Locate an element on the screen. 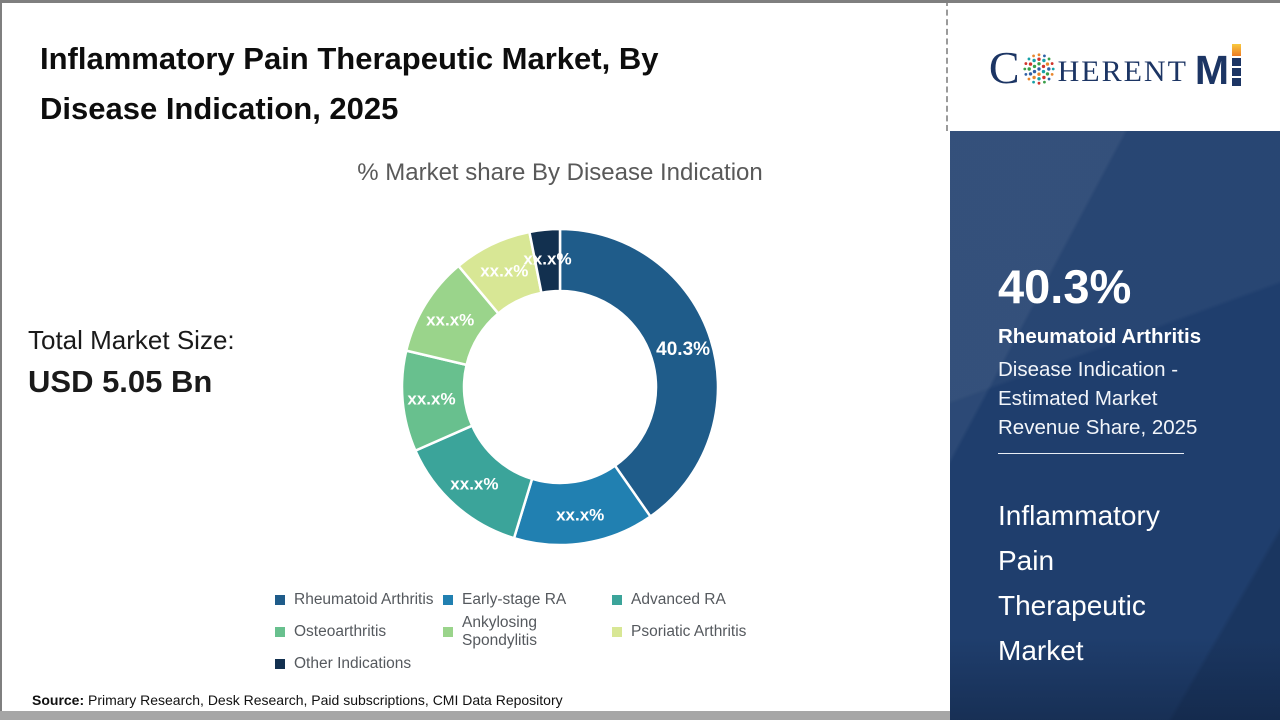  legend-label: Advanced RA is located at coordinates (678, 599).